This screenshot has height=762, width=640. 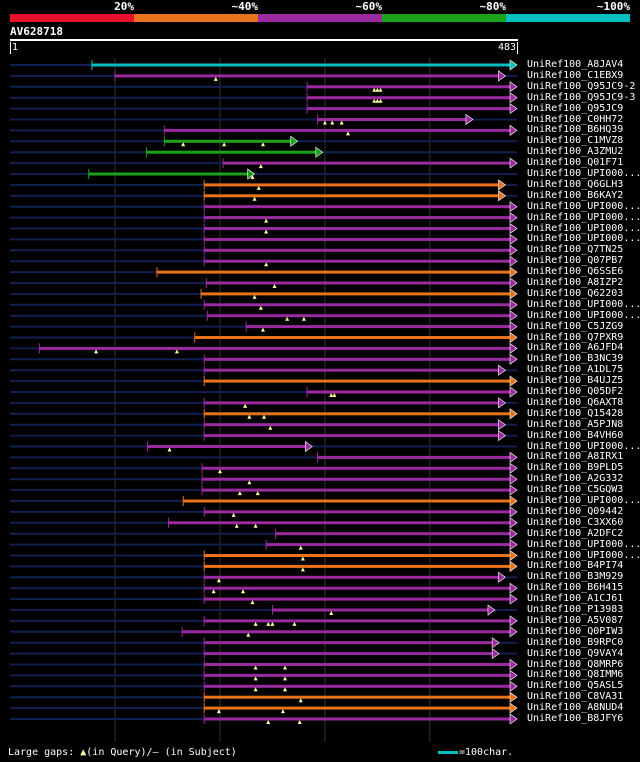 What do you see at coordinates (575, 391) in the screenshot?
I see `hit-label: UniRef100_Q05DF2` at bounding box center [575, 391].